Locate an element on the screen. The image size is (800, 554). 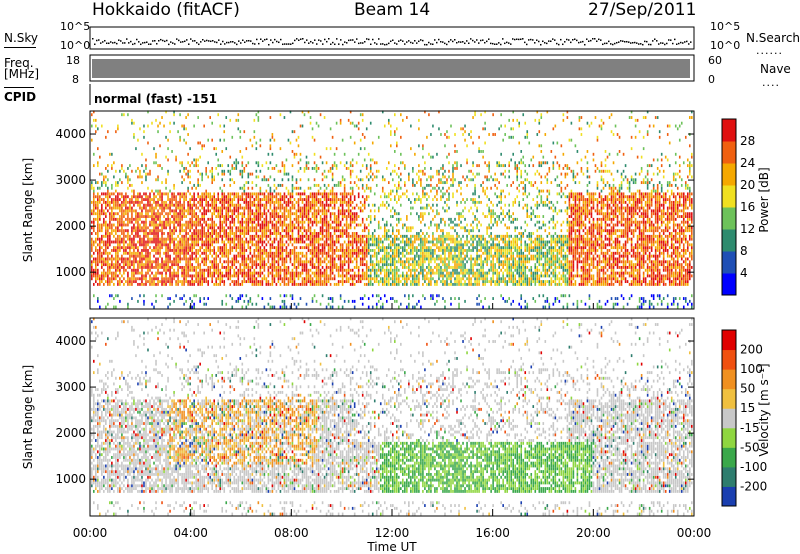
freq-underline is located at coordinates (19, 87).